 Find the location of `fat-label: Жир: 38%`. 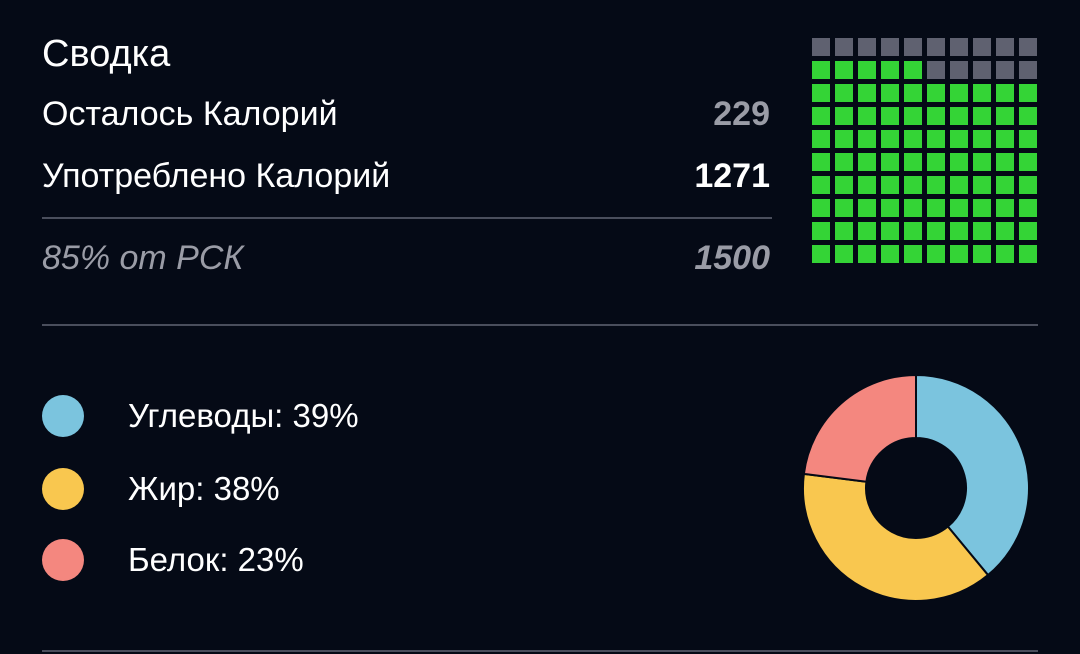

fat-label: Жир: 38% is located at coordinates (204, 488).